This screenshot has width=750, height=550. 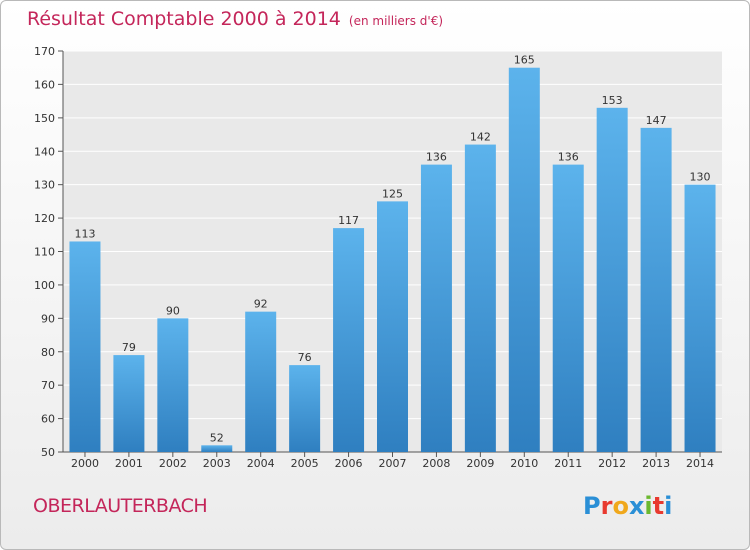 I want to click on chart-title-text: Résultat Comptable 2000 à 2014, so click(x=184, y=19).